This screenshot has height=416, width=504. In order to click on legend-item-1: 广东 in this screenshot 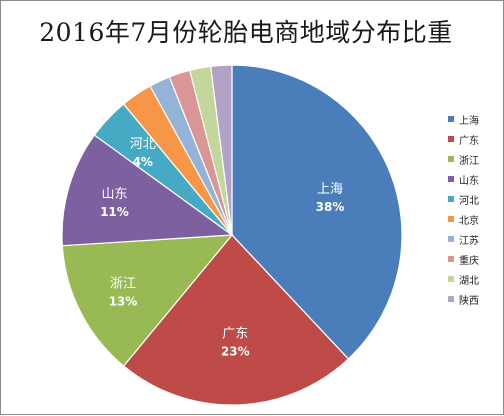, I will do `click(463, 139)`.